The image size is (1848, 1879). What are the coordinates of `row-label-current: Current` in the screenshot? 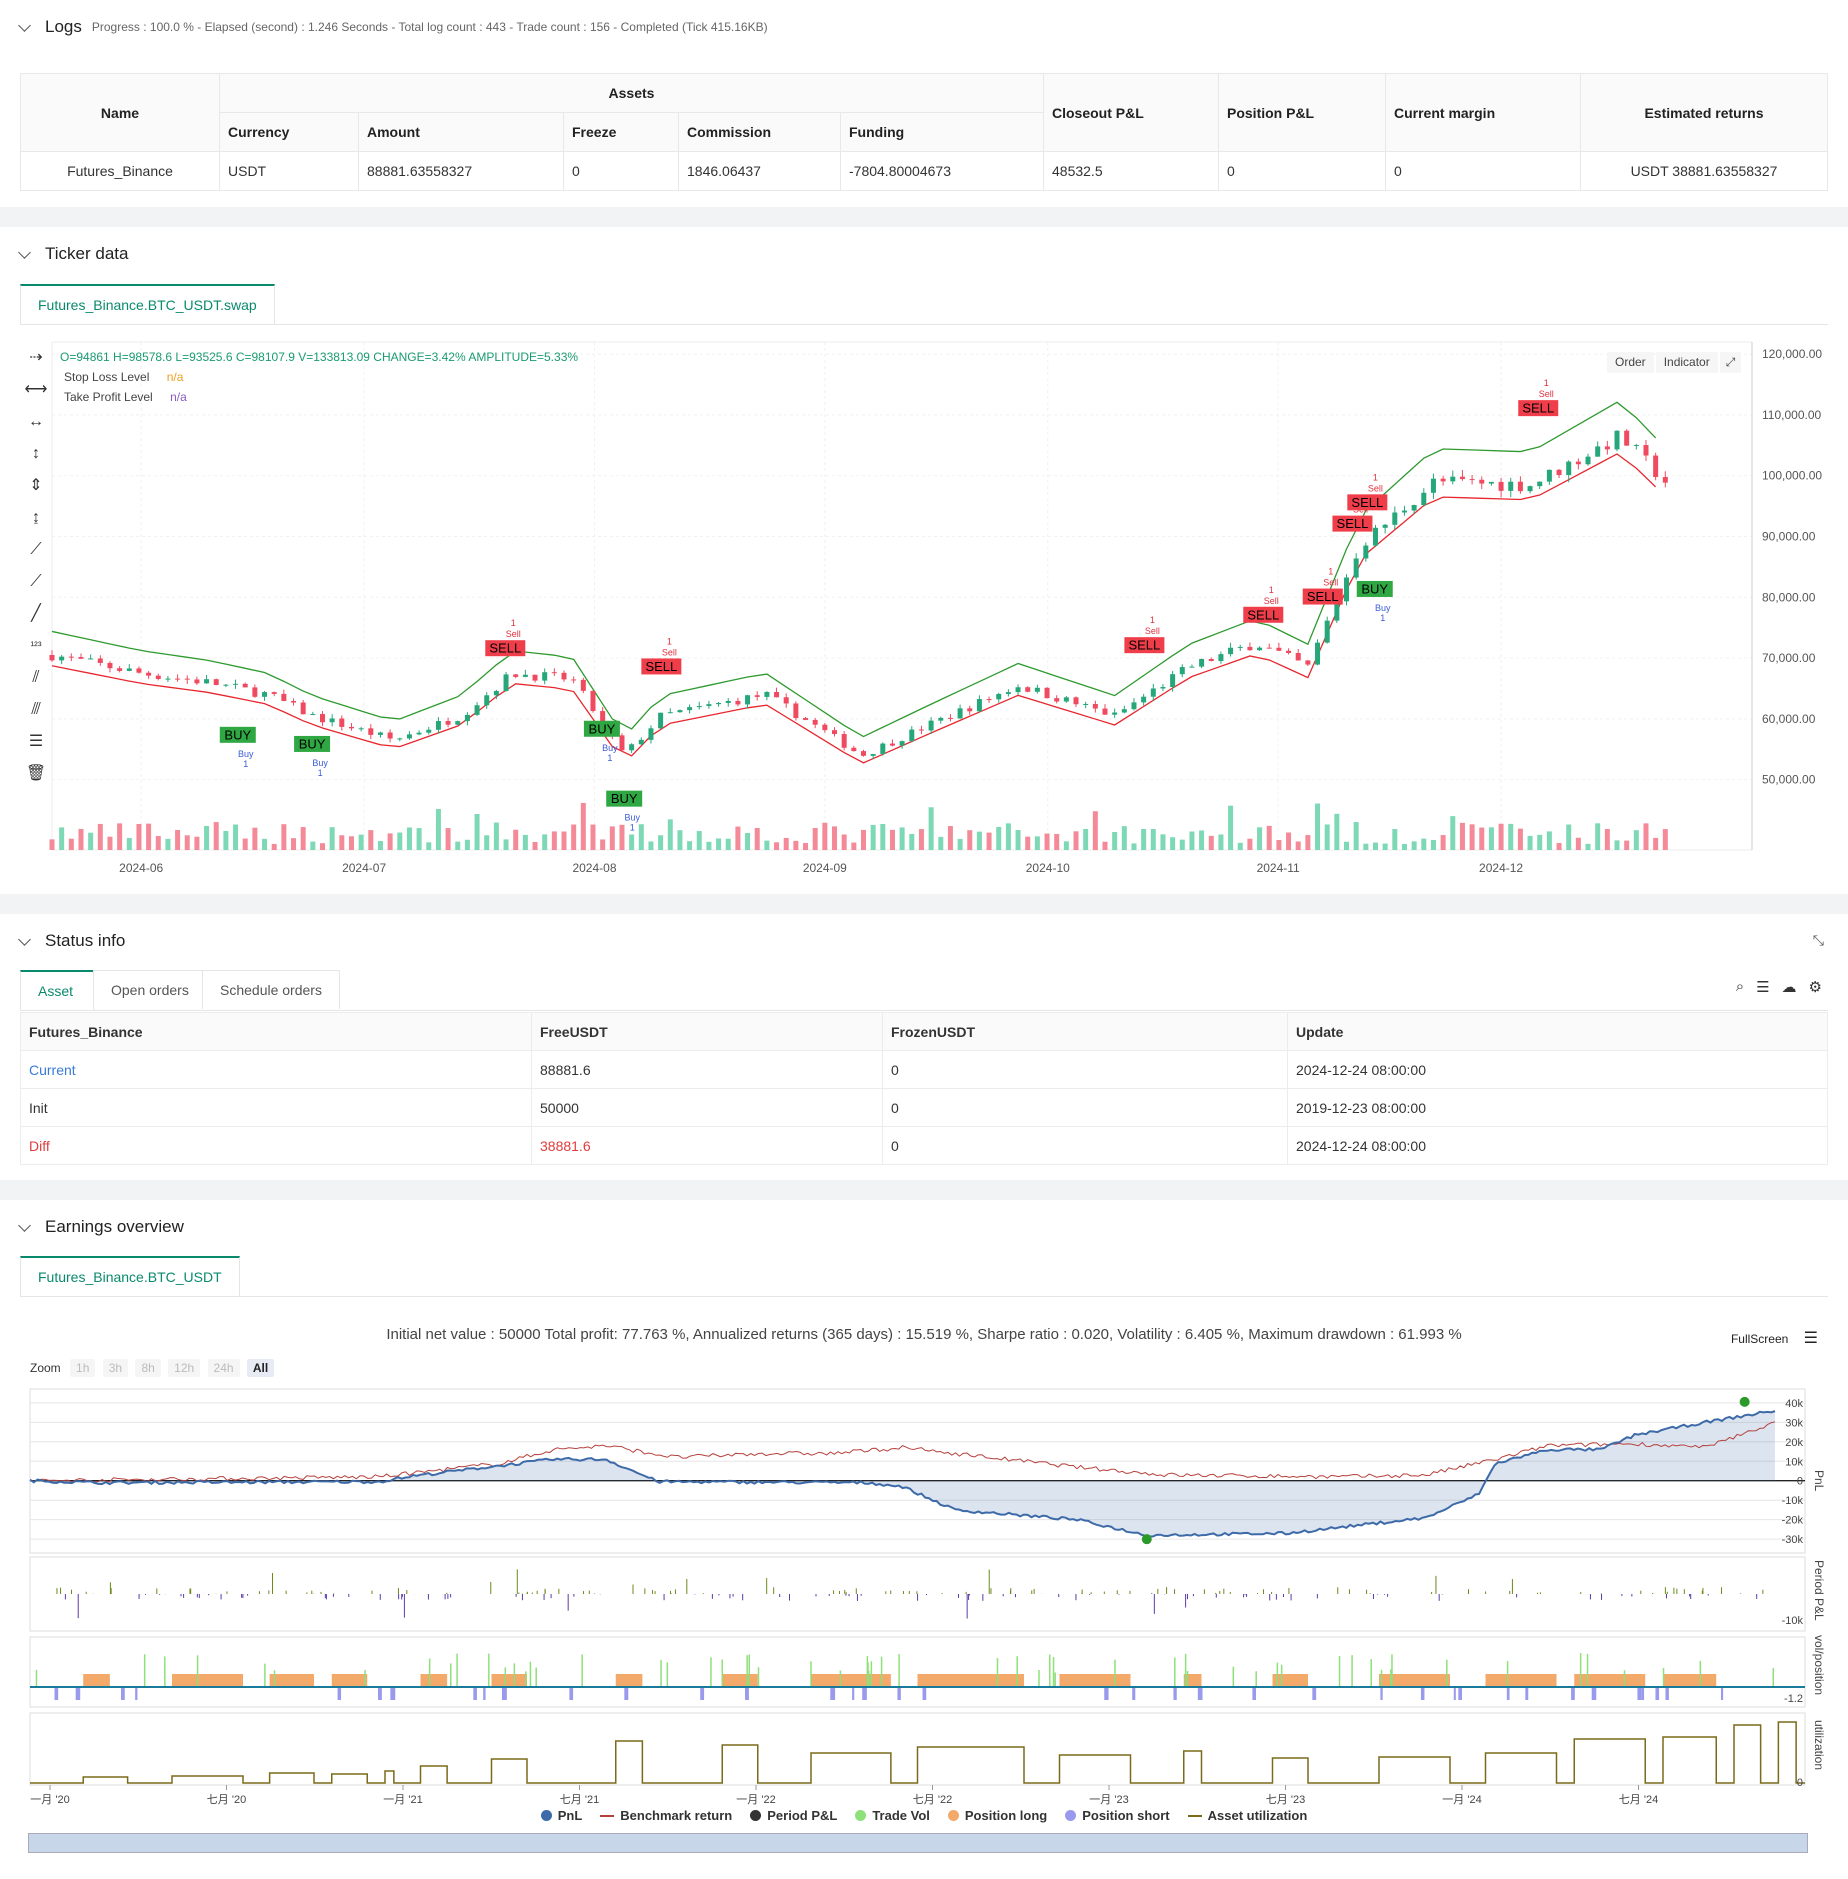 It's located at (276, 1069).